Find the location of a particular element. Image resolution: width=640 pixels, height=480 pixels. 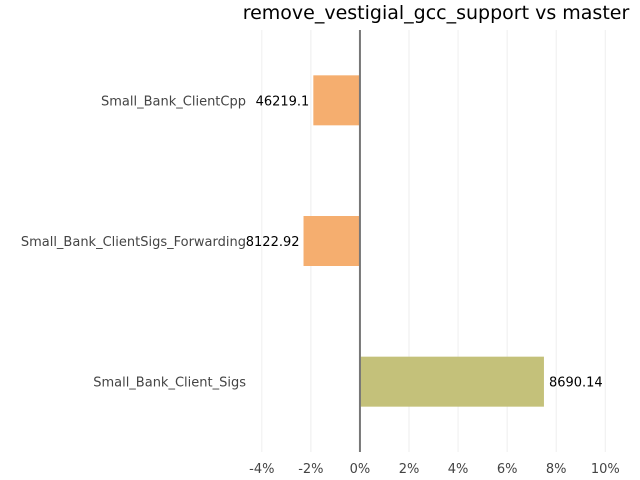

category-label: Small_Bank_ClientSigs_Forwarding is located at coordinates (133, 242).